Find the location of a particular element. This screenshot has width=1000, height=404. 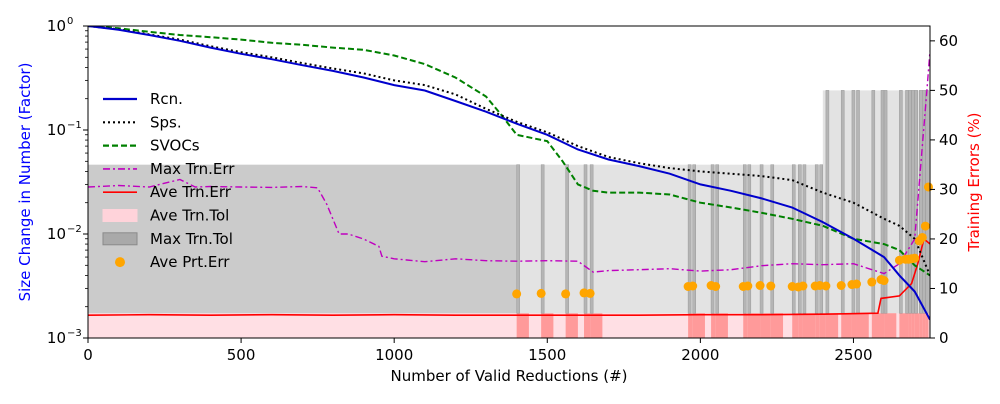

legend-item-ave-trn-err: Ave Trn.Err is located at coordinates (167, 192).